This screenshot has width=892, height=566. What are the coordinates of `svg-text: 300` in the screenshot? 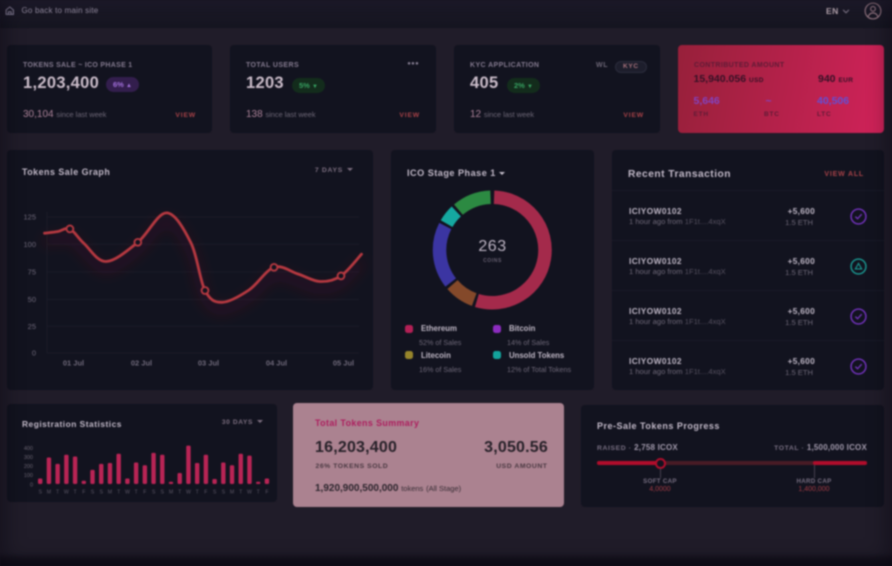 It's located at (28, 458).